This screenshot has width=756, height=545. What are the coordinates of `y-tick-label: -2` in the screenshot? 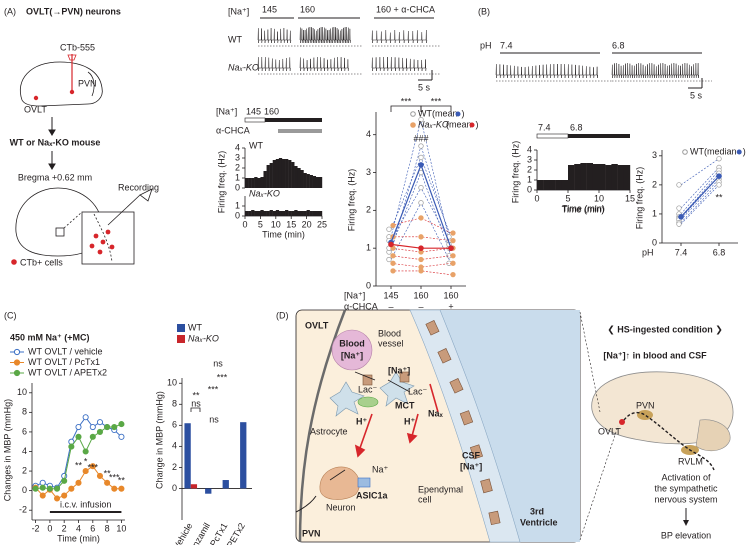 It's located at (23, 510).